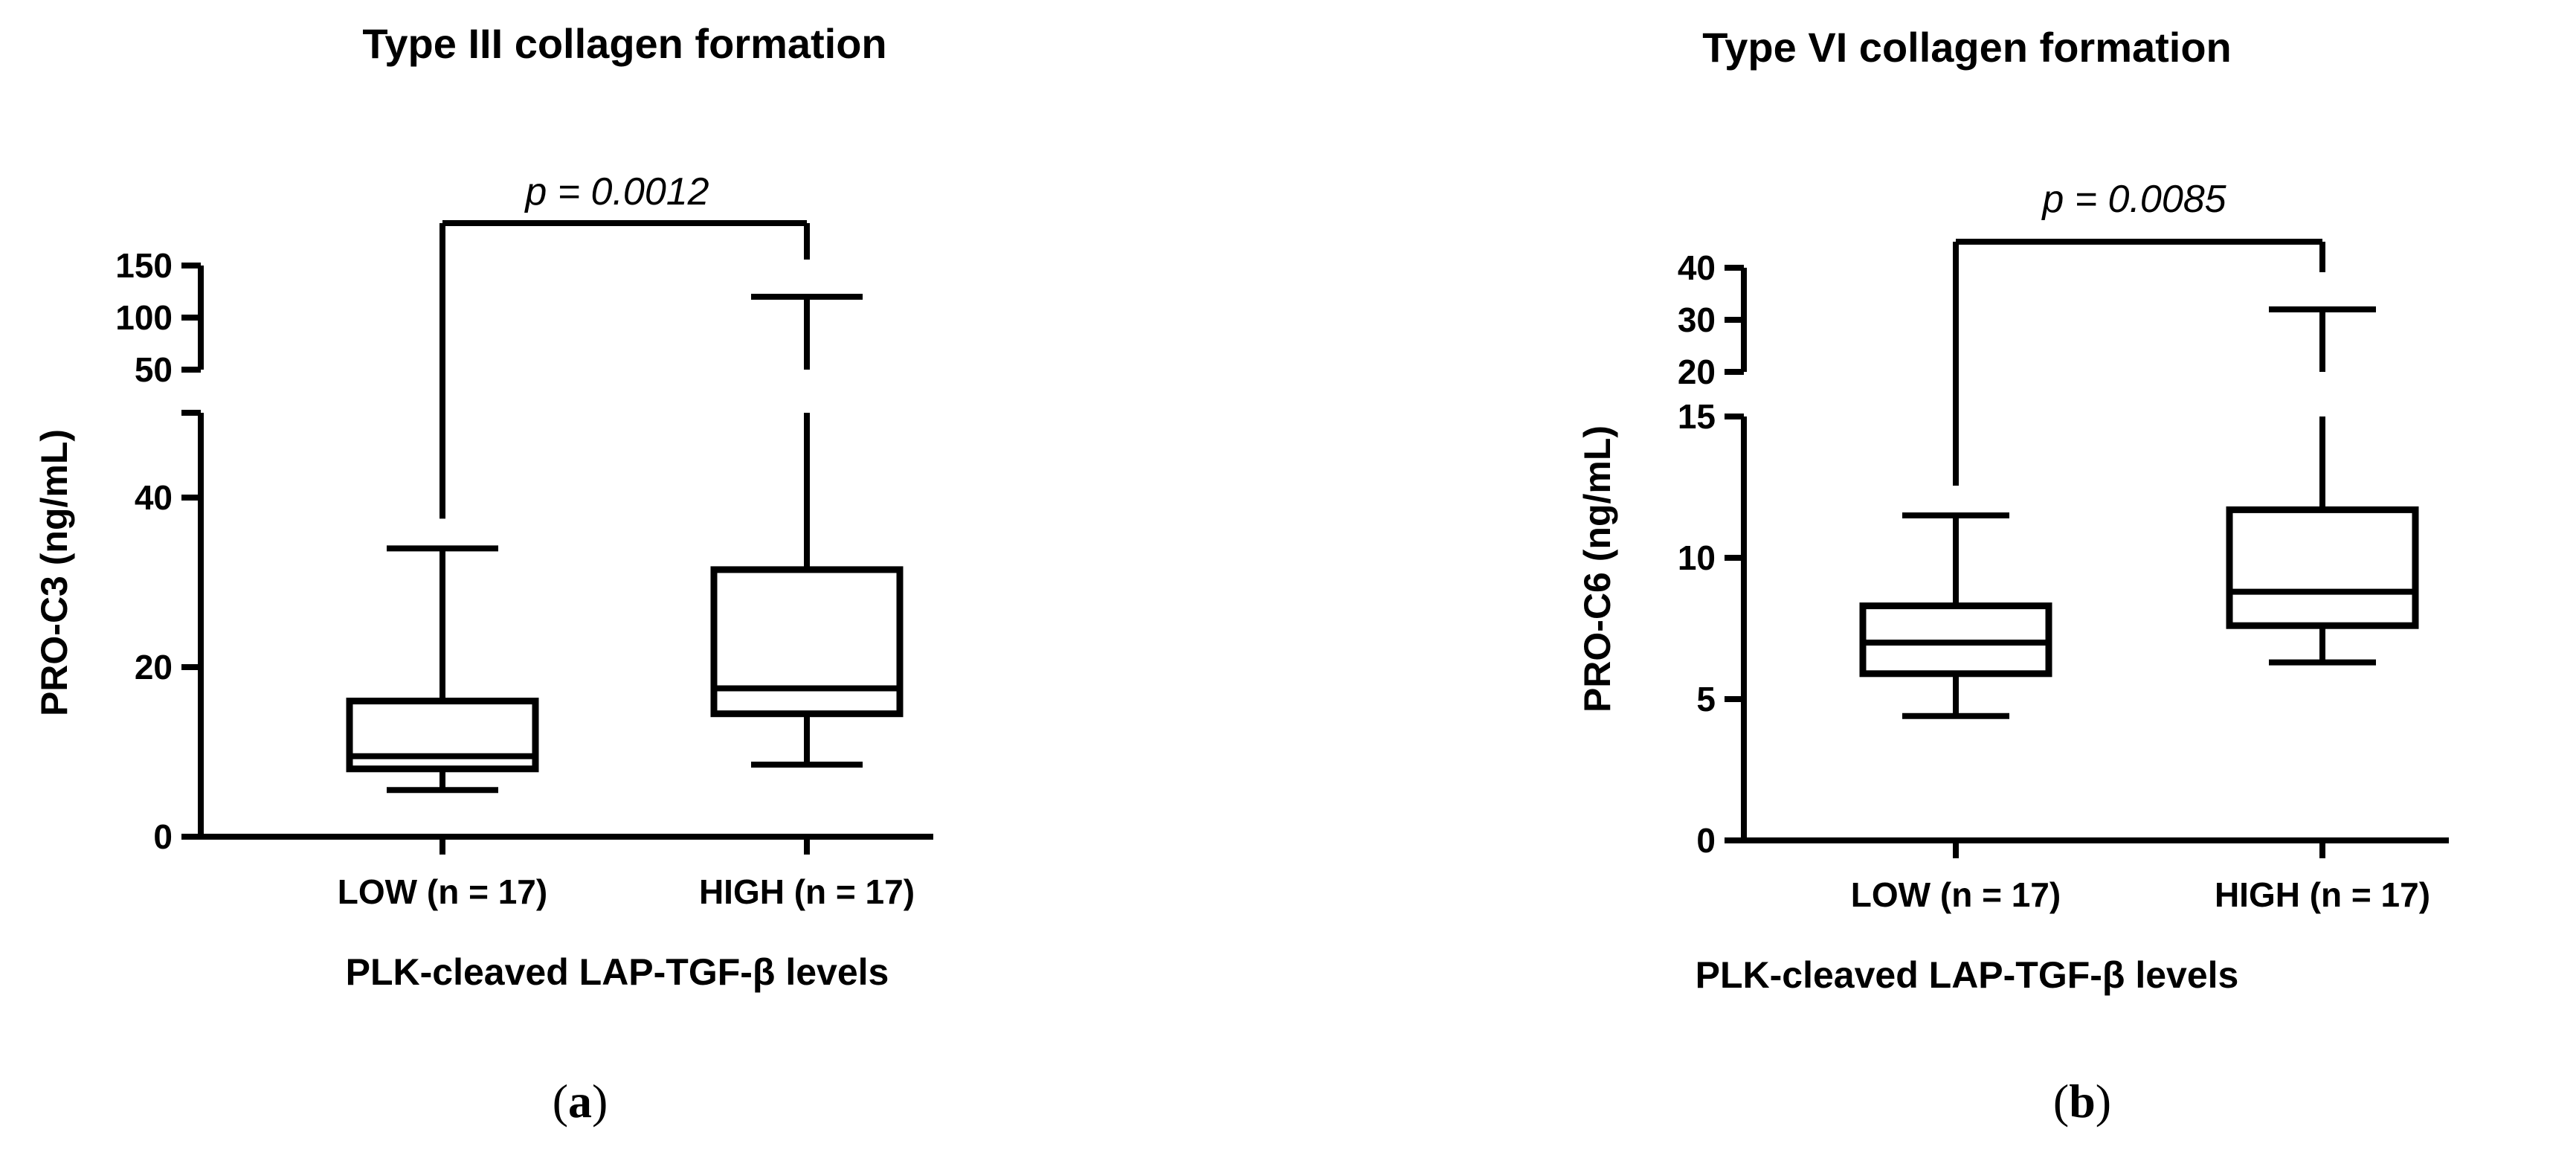  Describe the element at coordinates (1697, 557) in the screenshot. I see `y-tick-label-b: 10` at that location.